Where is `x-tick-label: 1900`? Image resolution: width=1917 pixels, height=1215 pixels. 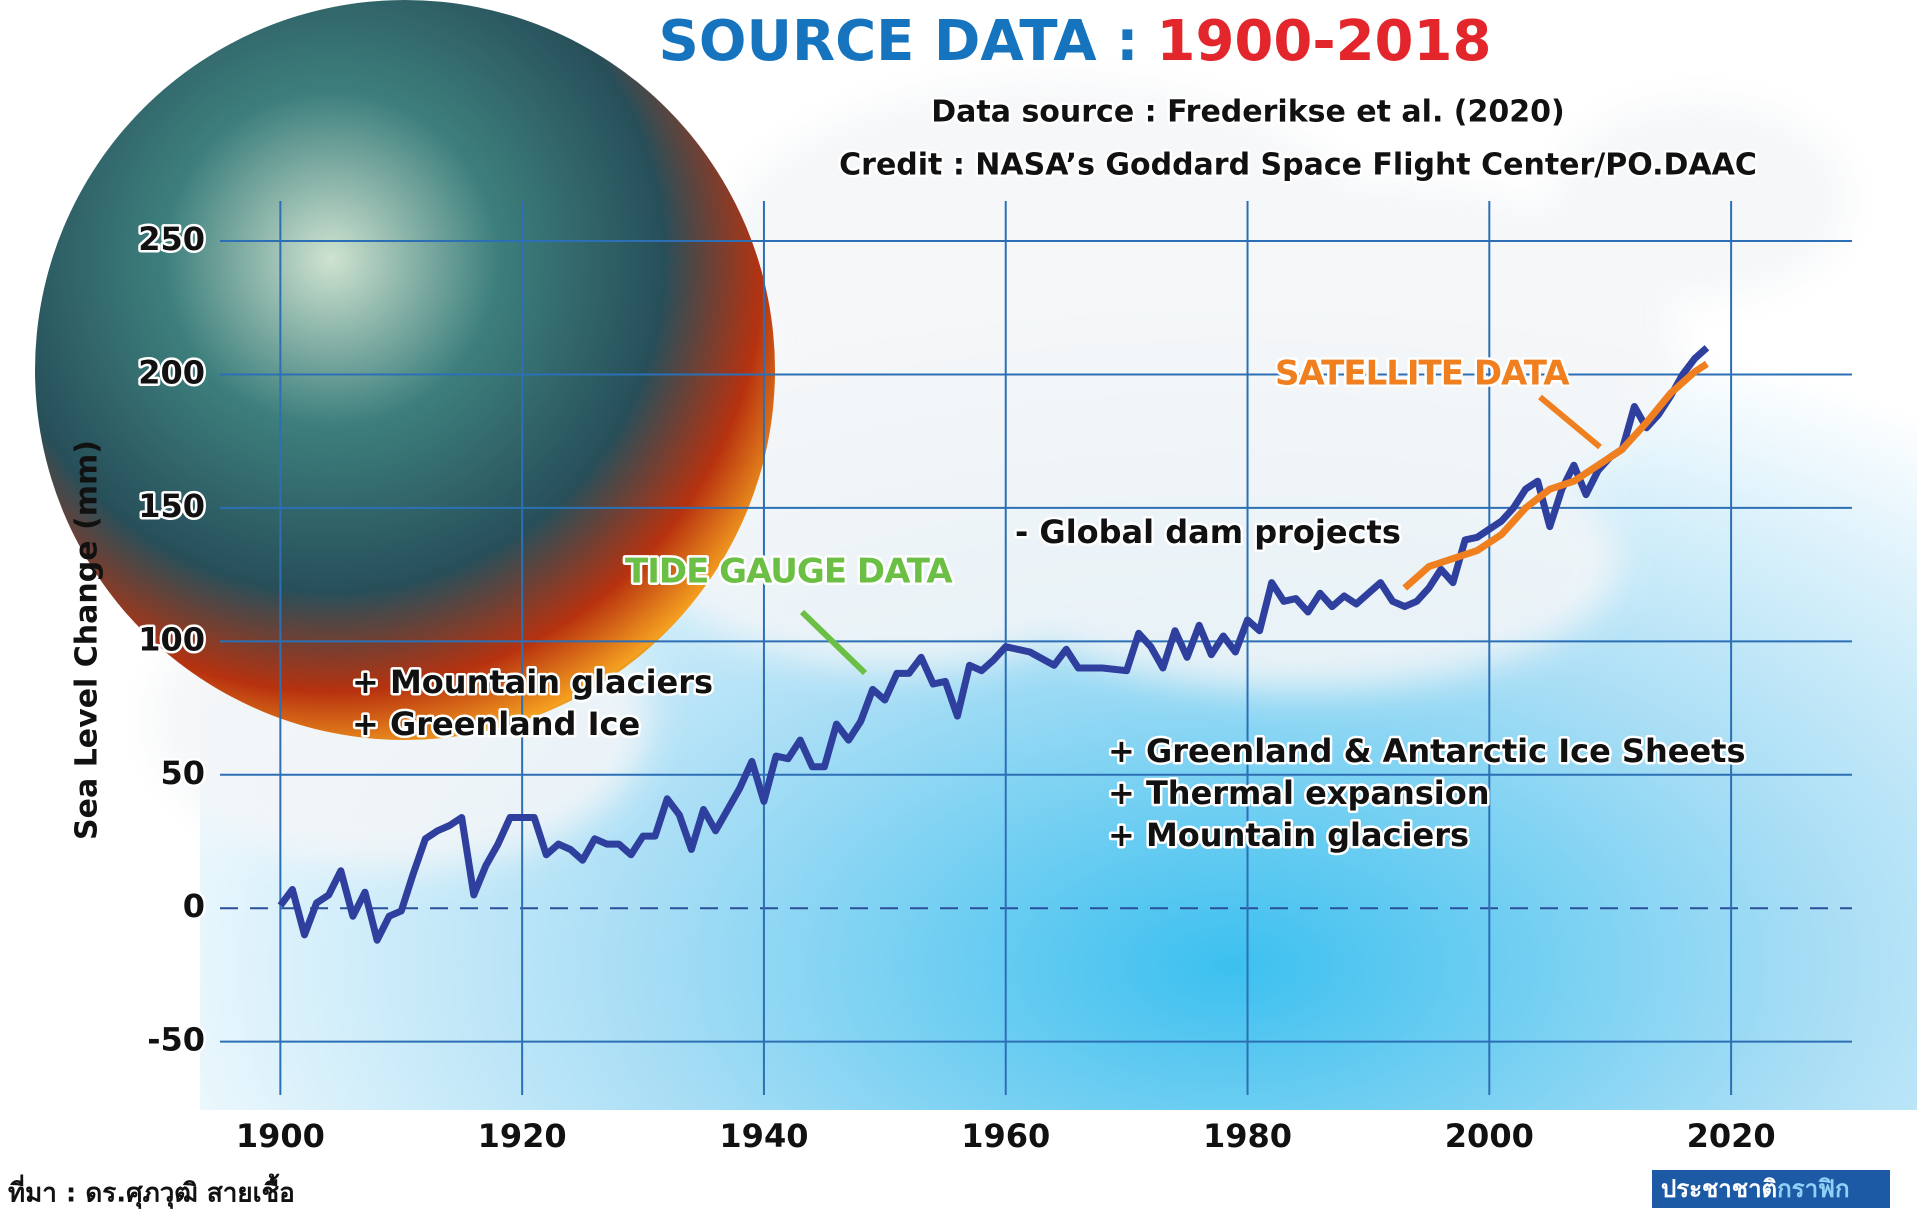 x-tick-label: 1900 is located at coordinates (280, 1136).